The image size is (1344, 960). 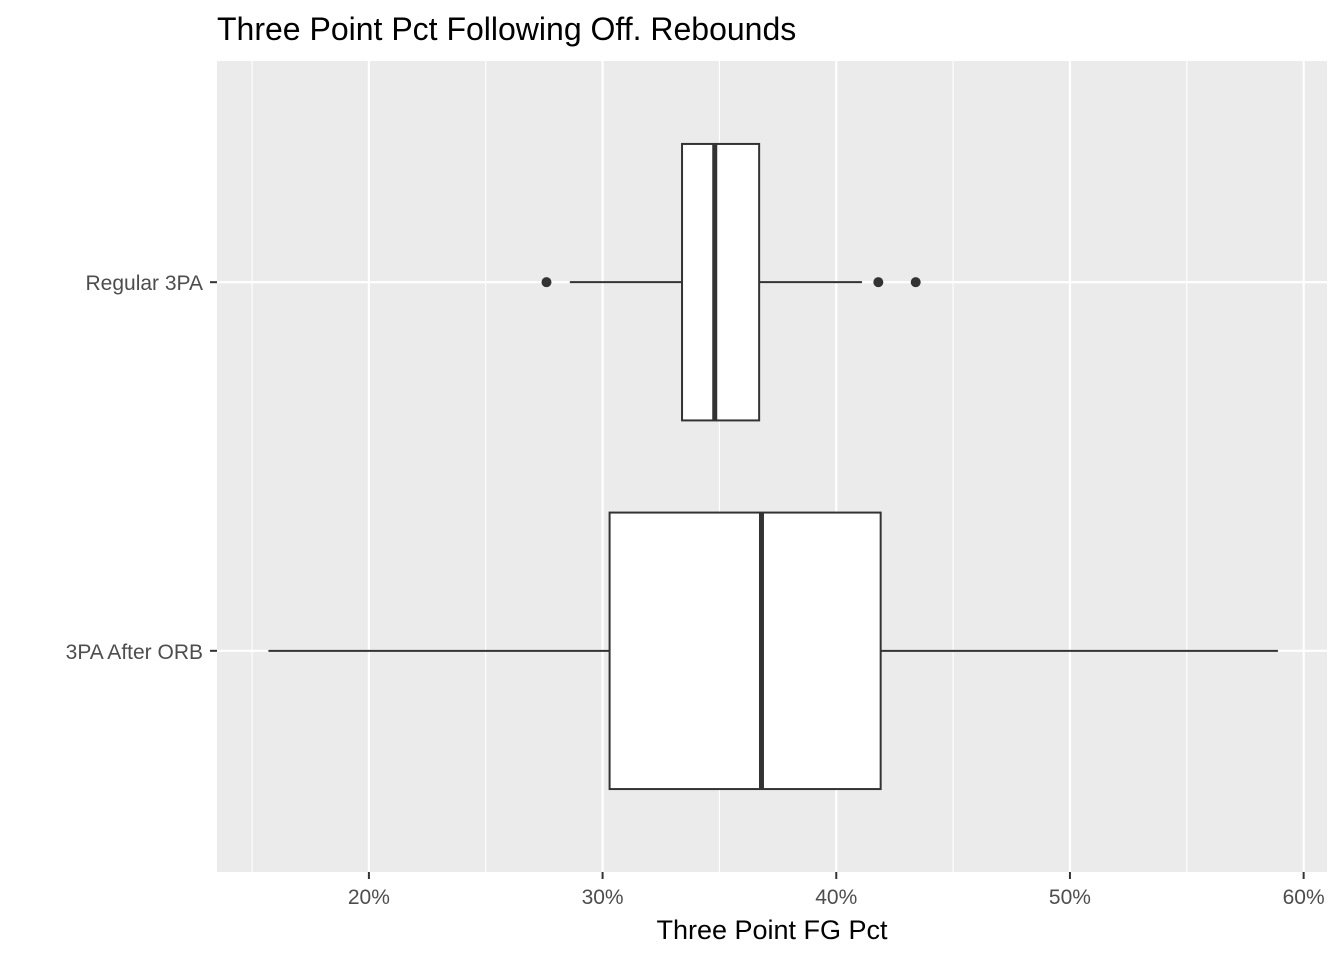 What do you see at coordinates (144, 283) in the screenshot?
I see `y-tick-label: Regular 3PA` at bounding box center [144, 283].